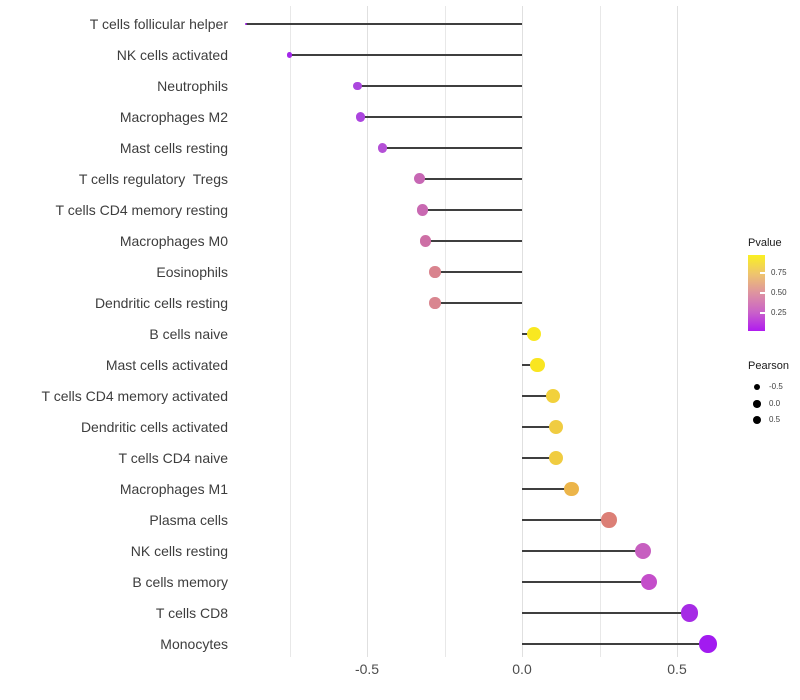 The height and width of the screenshot is (700, 800). I want to click on x-axis-tick-label: 0.5, so click(677, 669).